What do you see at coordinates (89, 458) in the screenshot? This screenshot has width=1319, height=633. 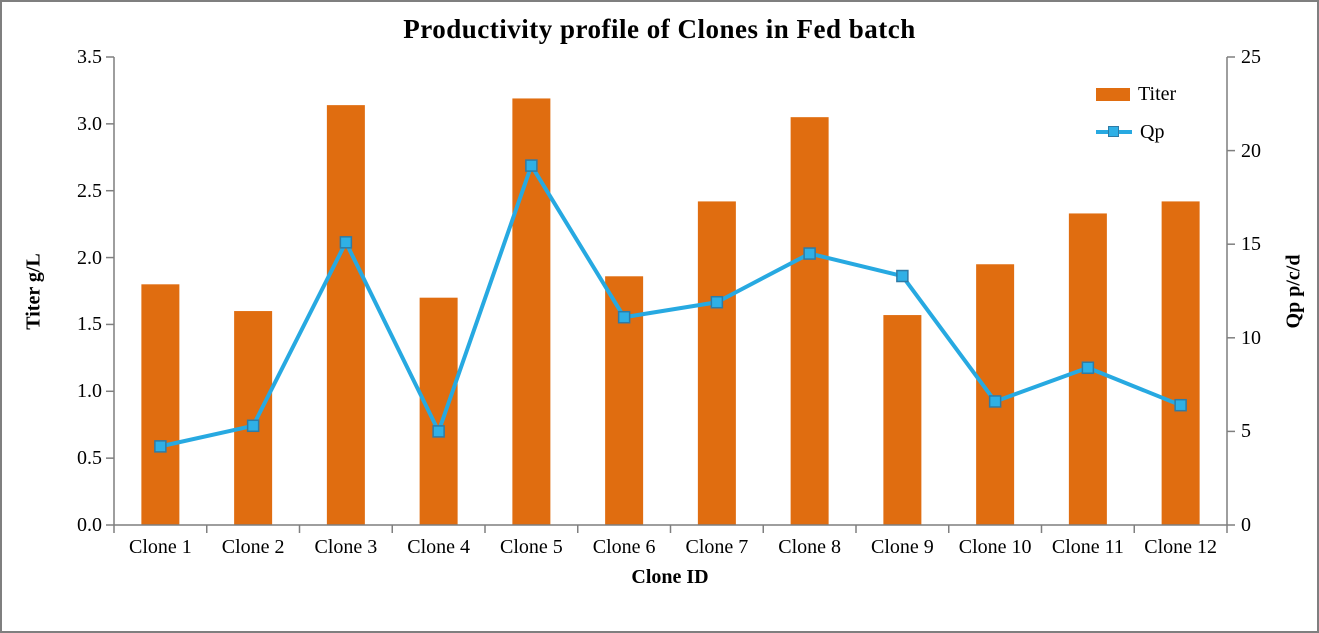 I see `y-left-tick-label: 0.5` at bounding box center [89, 458].